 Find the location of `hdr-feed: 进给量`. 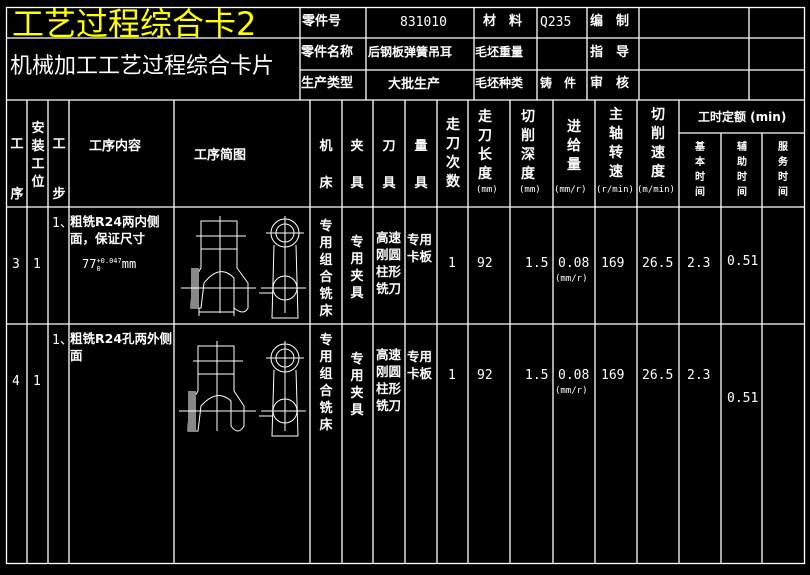

hdr-feed: 进给量 is located at coordinates (574, 146).